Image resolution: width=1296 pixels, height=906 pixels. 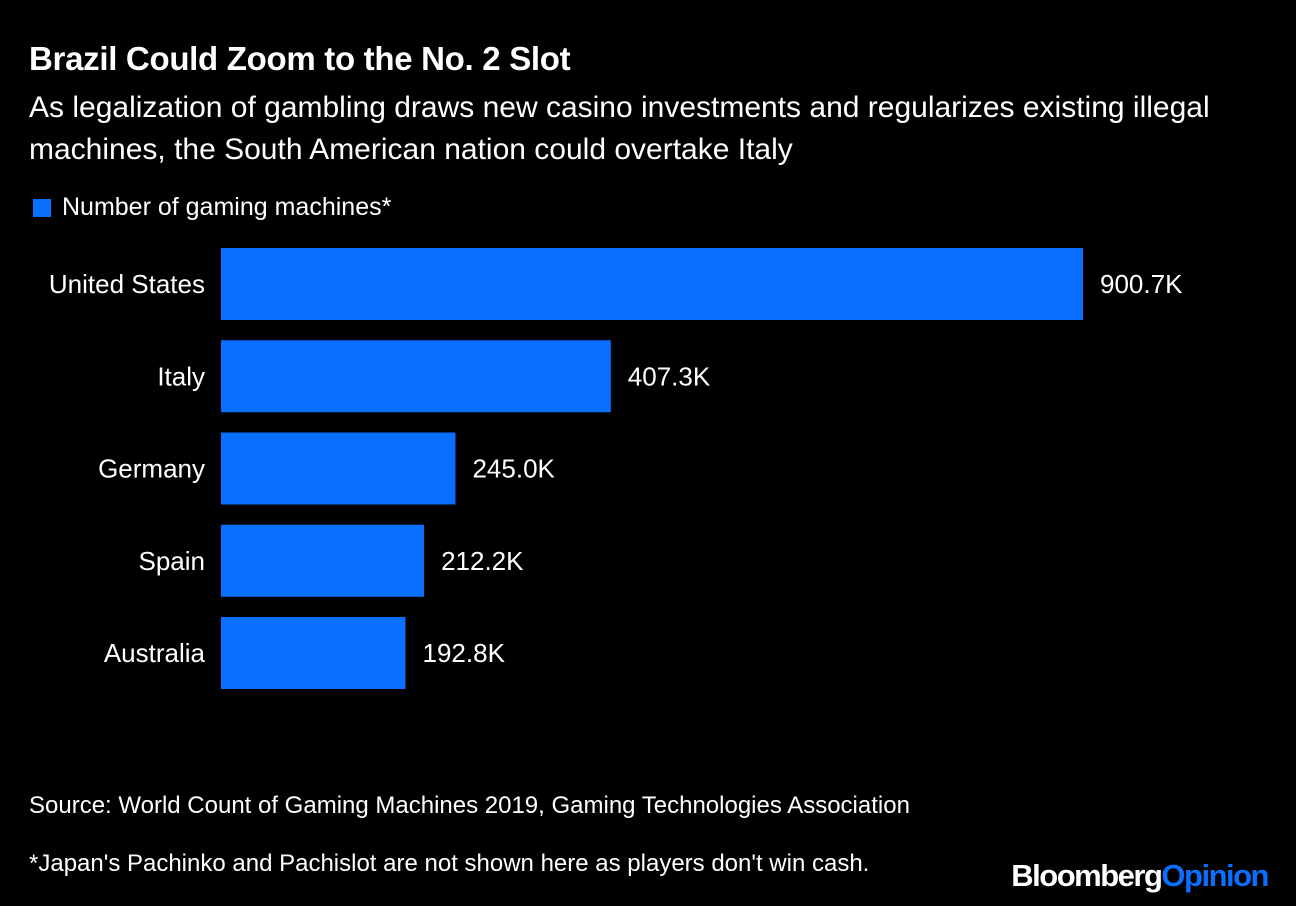 I want to click on bar-germany, so click(x=338, y=468).